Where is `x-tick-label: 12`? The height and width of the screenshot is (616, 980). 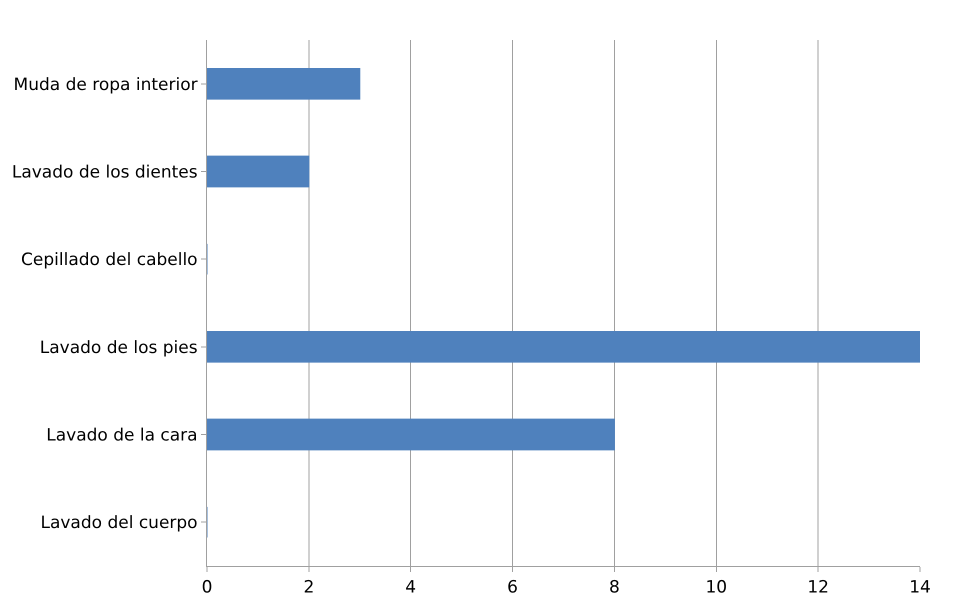 x-tick-label: 12 is located at coordinates (818, 587).